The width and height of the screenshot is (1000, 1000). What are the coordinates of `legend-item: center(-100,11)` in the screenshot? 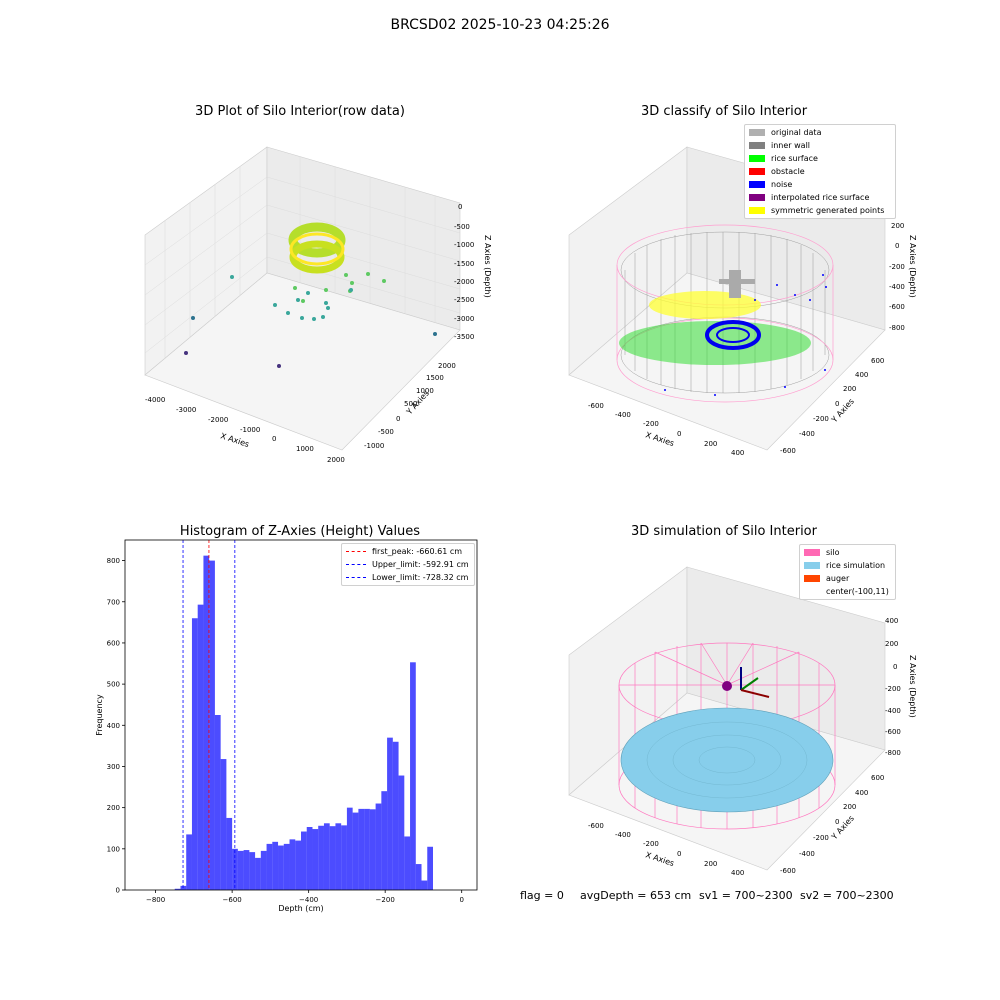 It's located at (847, 591).